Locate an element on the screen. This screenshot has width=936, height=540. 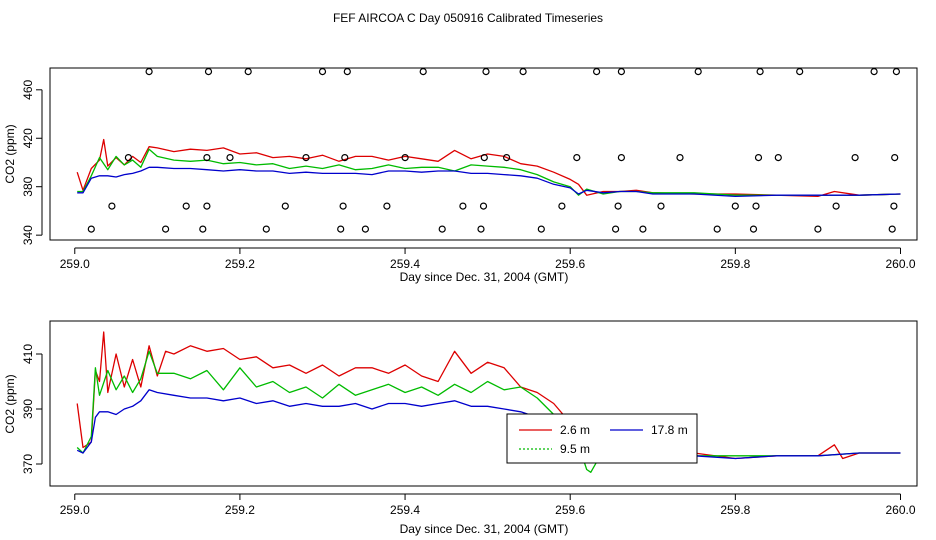
bottom-x-tick-label: 259.2 is located at coordinates (240, 510).